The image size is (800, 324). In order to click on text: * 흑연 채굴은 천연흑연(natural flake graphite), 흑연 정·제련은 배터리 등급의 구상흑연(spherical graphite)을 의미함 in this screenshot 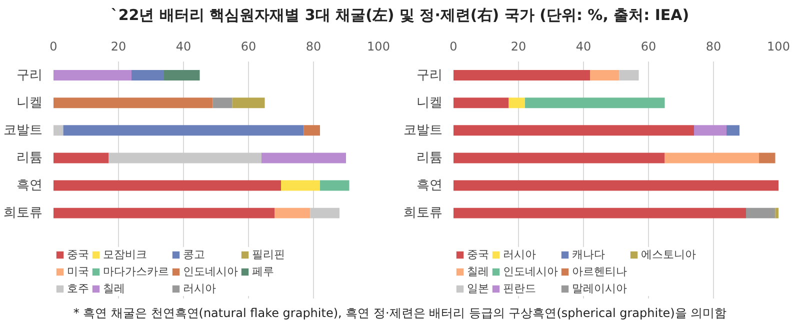, I will do `click(400, 313)`.